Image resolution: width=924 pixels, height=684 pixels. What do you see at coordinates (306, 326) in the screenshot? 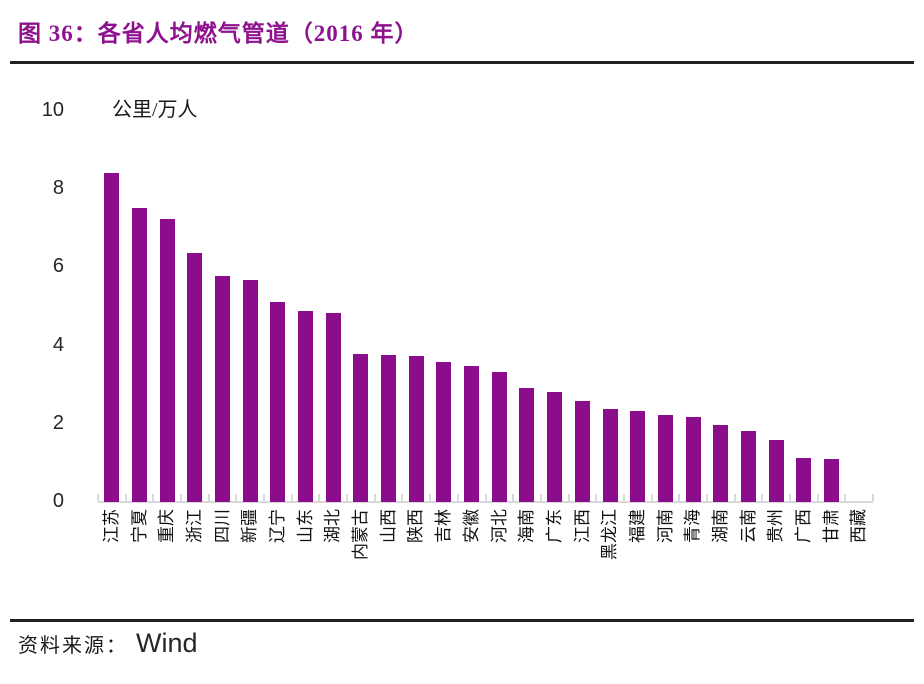
I see `bar-column: 山东` at bounding box center [306, 326].